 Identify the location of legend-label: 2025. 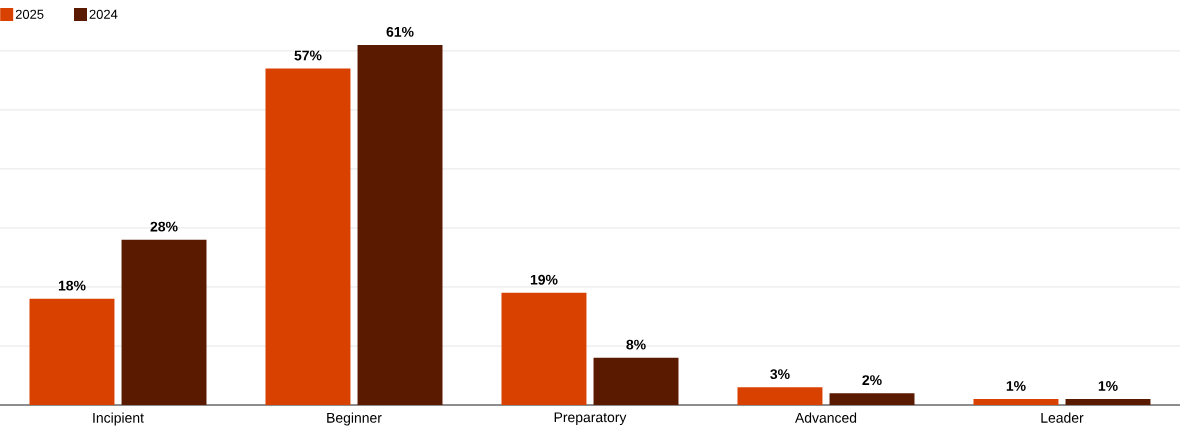
(29, 14).